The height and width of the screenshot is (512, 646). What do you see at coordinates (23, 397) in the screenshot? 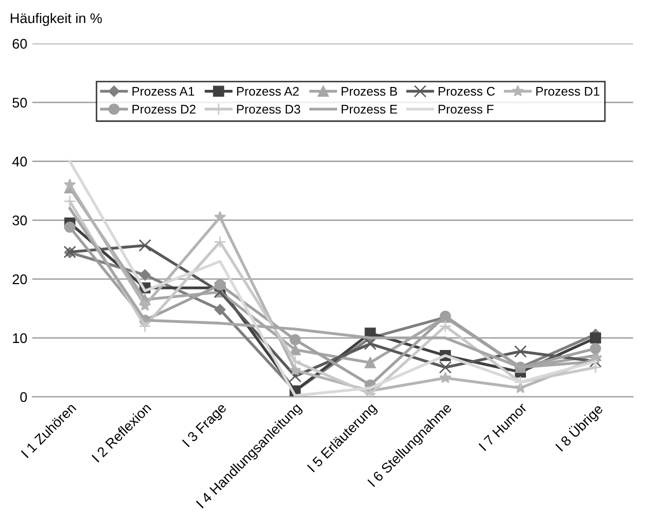
I see `y-tick-label: 0` at bounding box center [23, 397].